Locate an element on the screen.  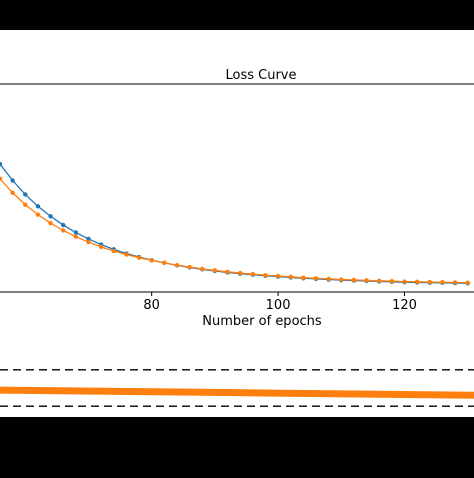
strip-chart is located at coordinates (237, 388).